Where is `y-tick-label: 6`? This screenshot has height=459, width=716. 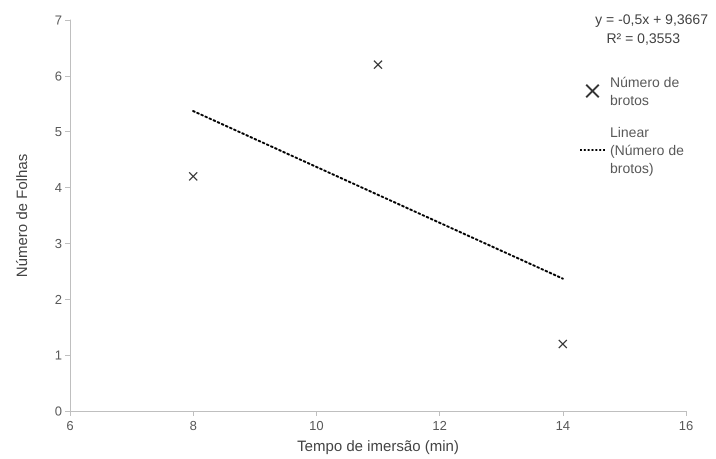 y-tick-label: 6 is located at coordinates (58, 76).